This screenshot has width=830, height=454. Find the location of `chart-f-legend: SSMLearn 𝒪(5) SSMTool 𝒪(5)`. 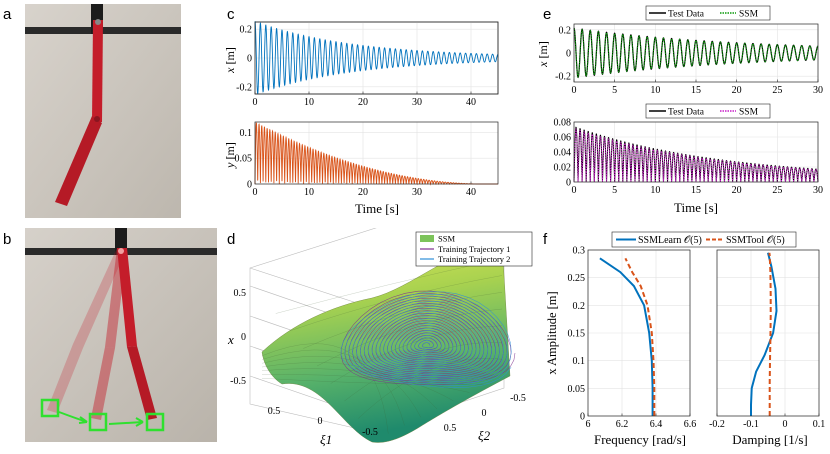

chart-f-legend: SSMLearn 𝒪(5) SSMTool 𝒪(5) is located at coordinates (704, 239).